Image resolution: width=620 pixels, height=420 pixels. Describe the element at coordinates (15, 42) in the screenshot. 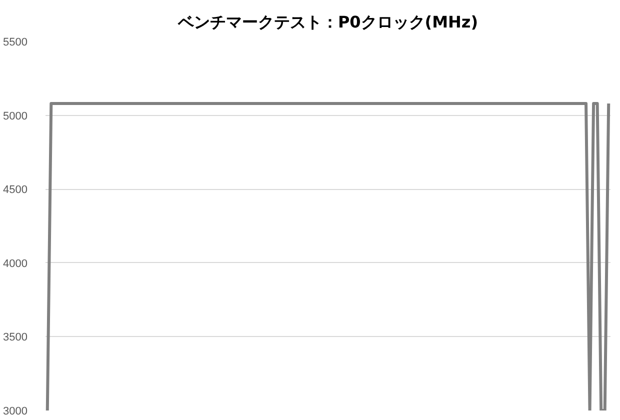

I see `y-tick-label: 5500` at that location.